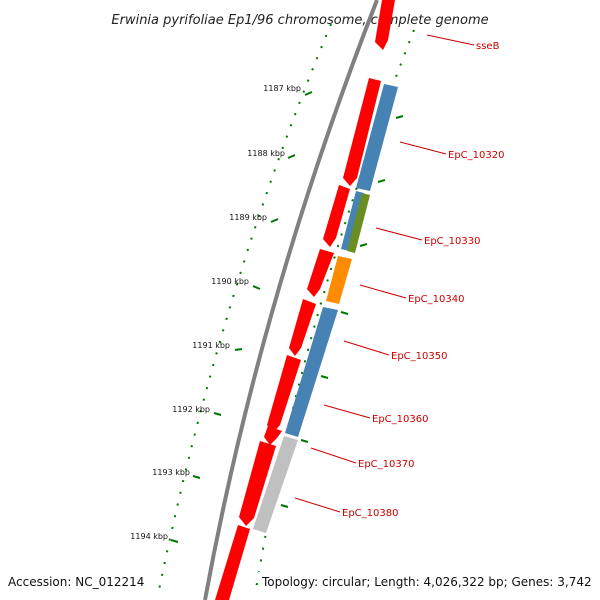  Describe the element at coordinates (488, 46) in the screenshot. I see `gene-label-sseb: sseB` at that location.